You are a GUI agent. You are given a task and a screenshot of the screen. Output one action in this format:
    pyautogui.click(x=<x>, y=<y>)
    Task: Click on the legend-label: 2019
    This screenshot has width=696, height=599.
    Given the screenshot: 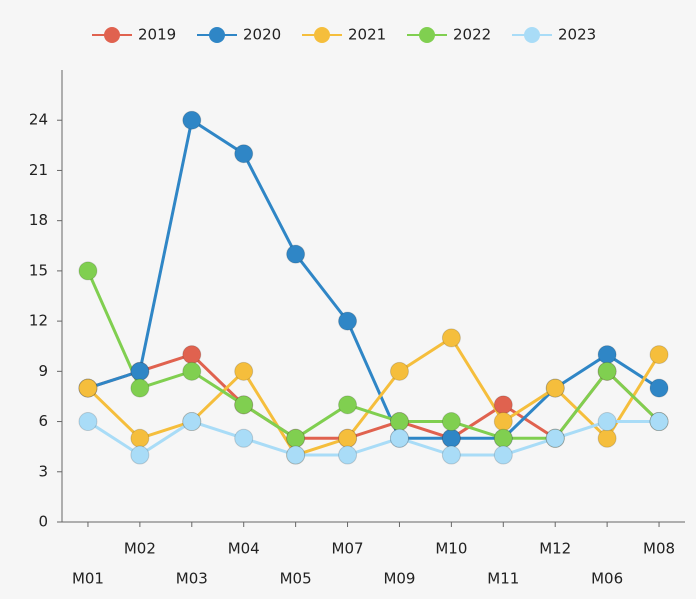 What is the action you would take?
    pyautogui.click(x=157, y=35)
    